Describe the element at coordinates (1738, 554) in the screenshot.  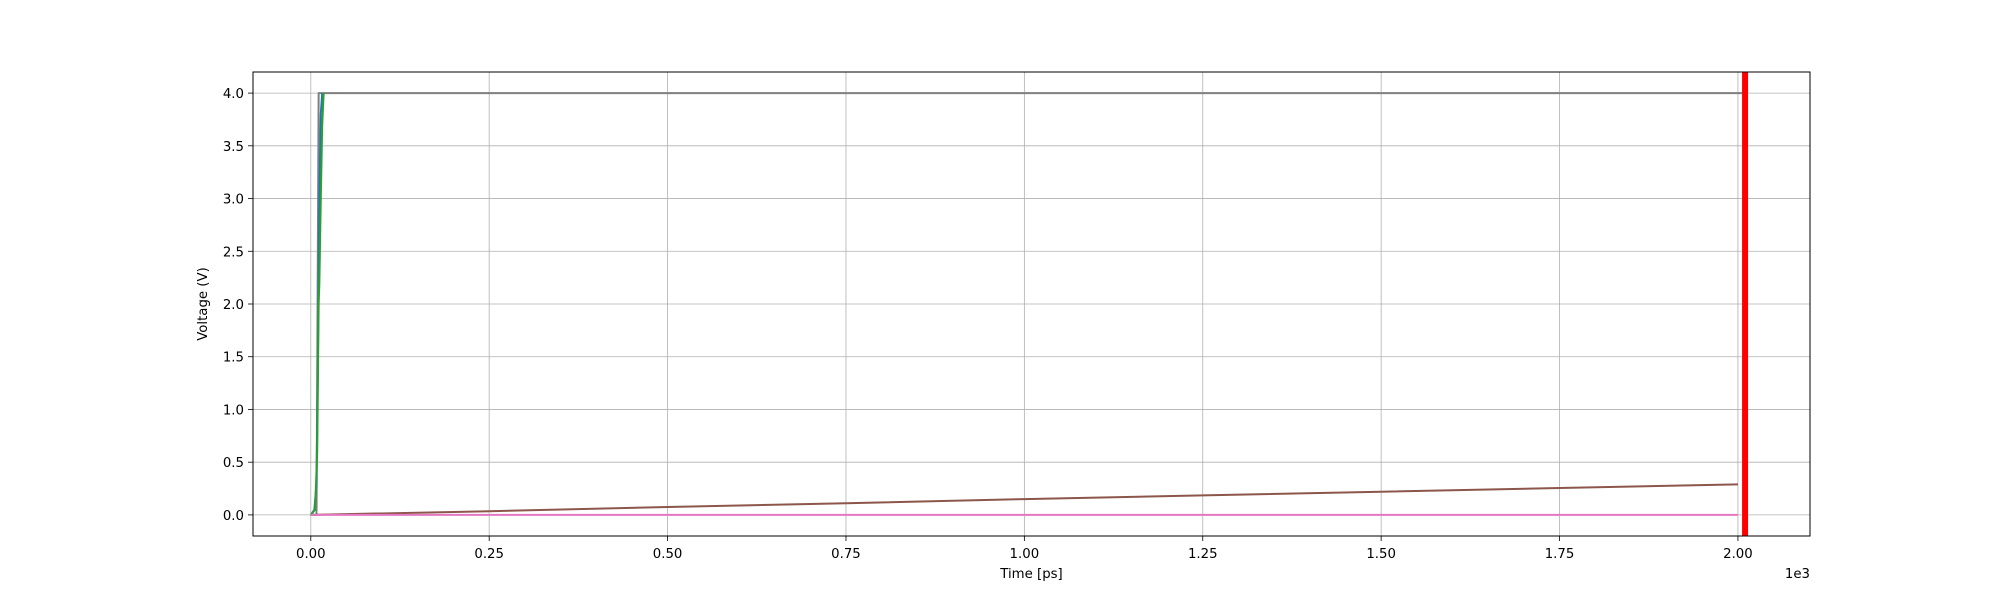
I see `x-tick-label: 2.00` at that location.